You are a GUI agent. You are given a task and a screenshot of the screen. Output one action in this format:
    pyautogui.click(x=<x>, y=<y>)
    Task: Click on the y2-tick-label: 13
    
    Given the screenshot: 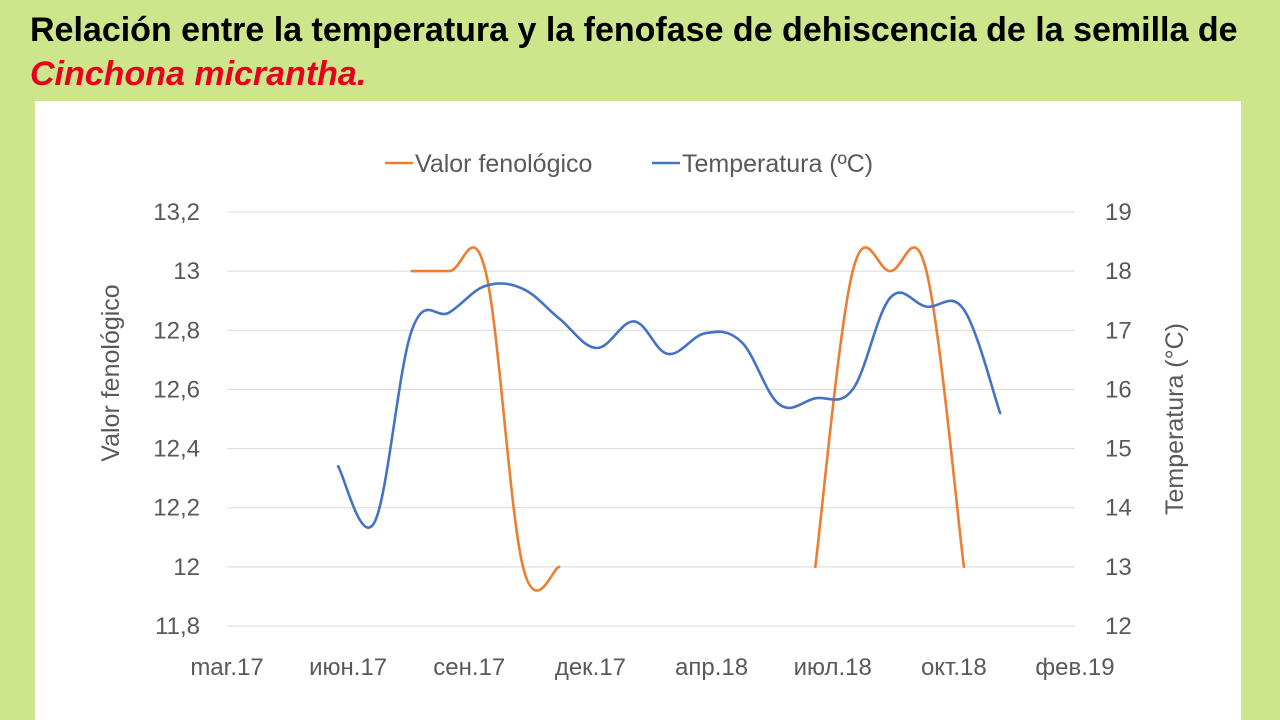 What is the action you would take?
    pyautogui.click(x=1118, y=567)
    